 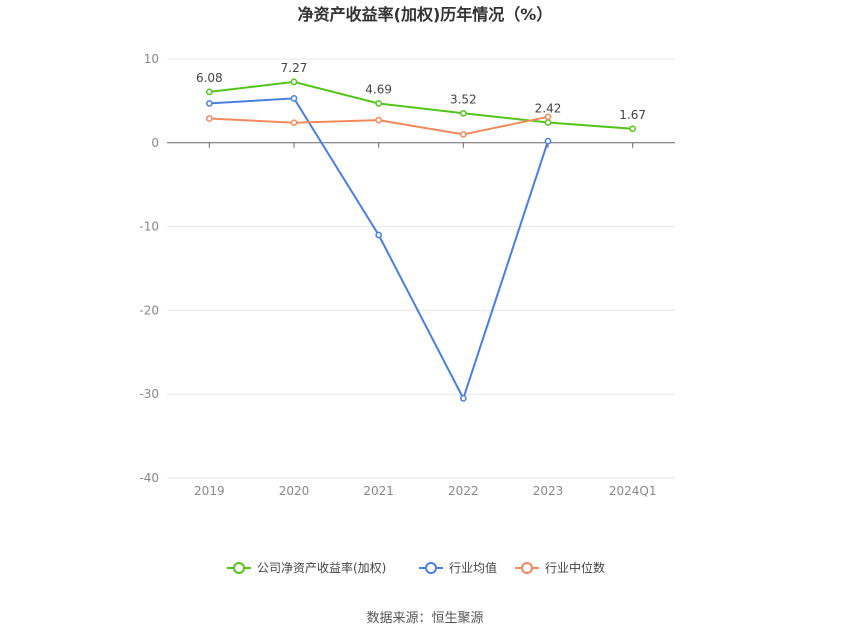 What do you see at coordinates (209, 78) in the screenshot?
I see `data-label: 6.08` at bounding box center [209, 78].